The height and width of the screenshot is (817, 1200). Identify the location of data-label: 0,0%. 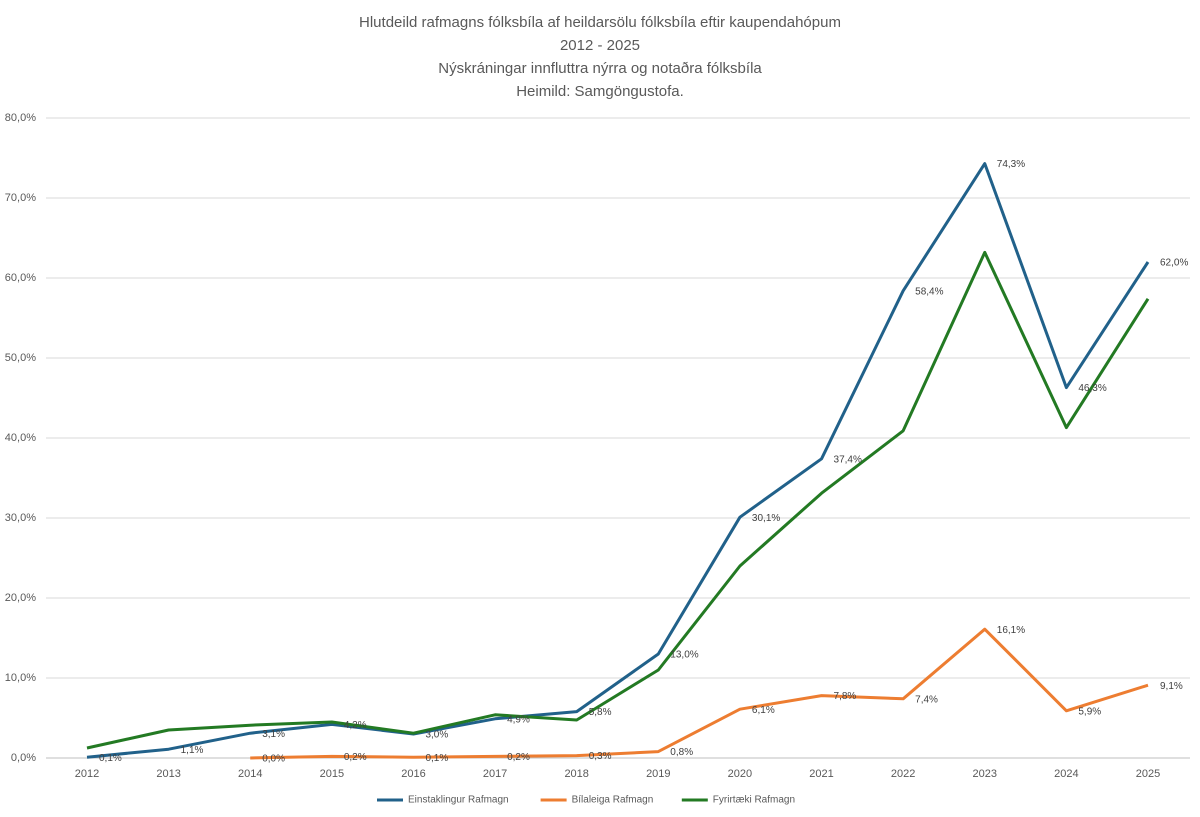
(273, 759).